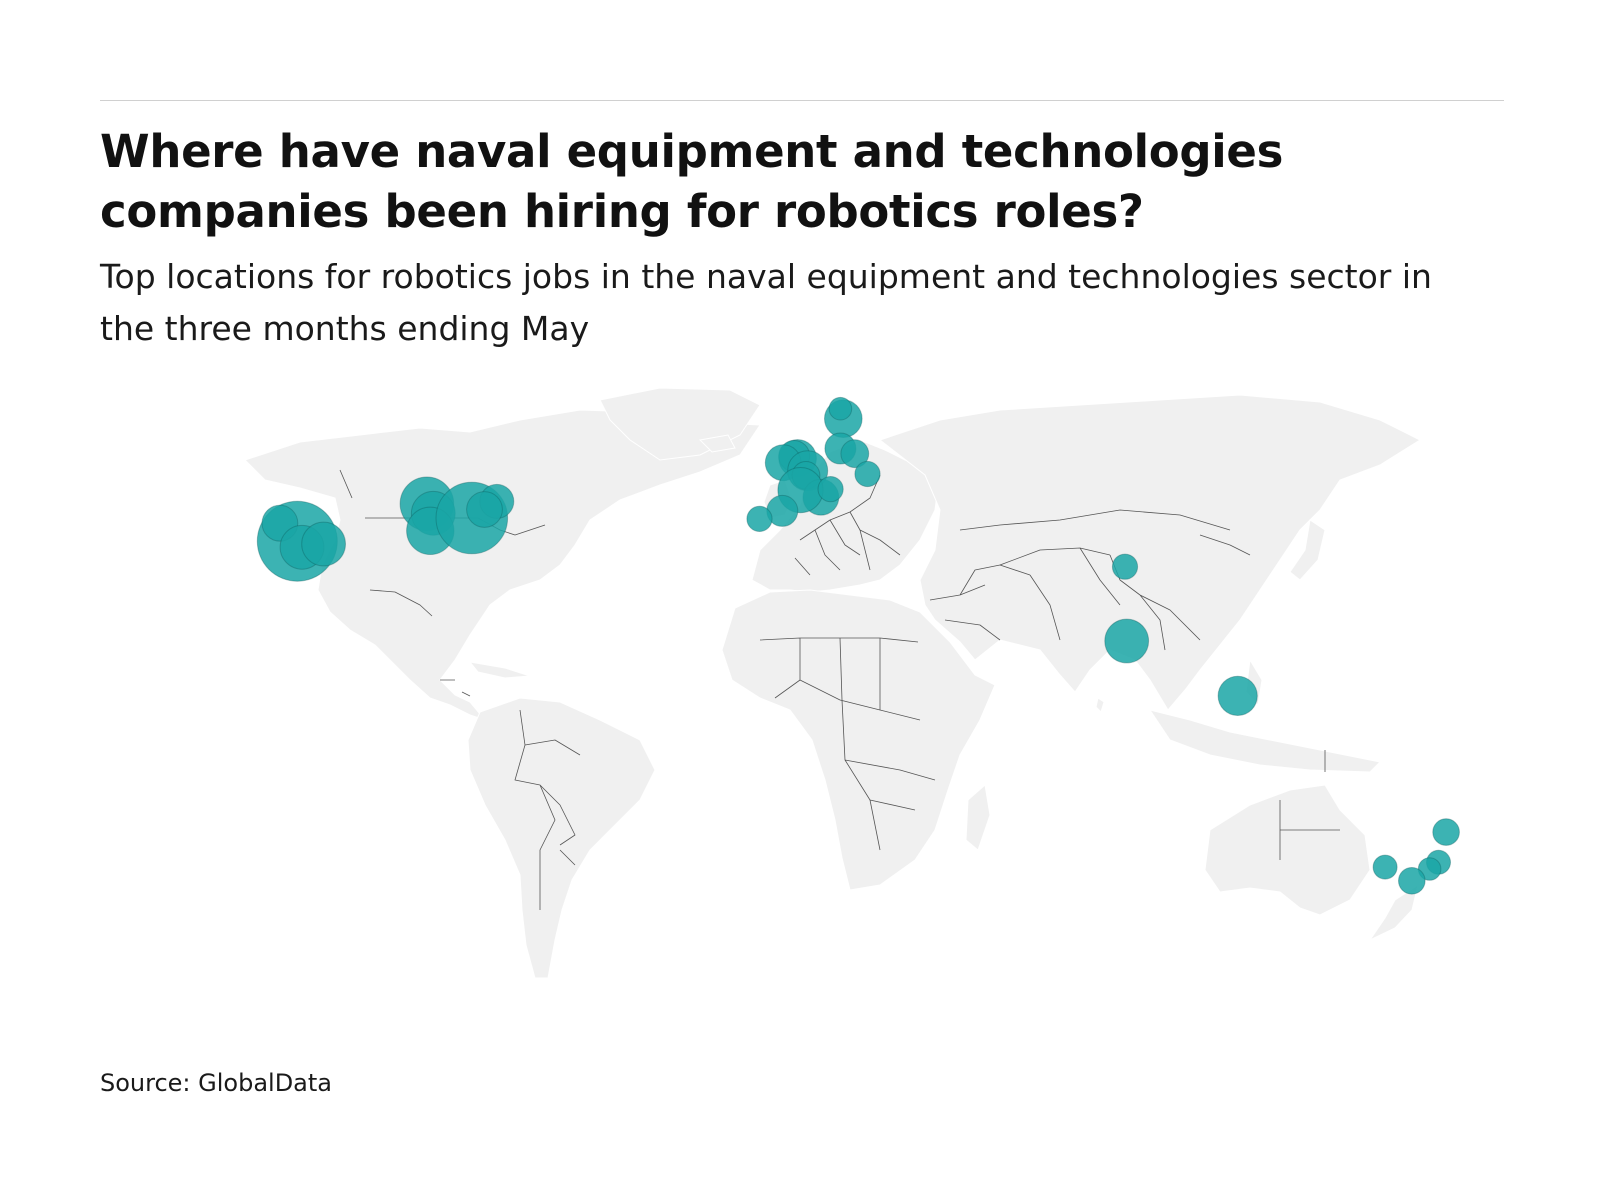 The image size is (1600, 1200). Describe the element at coordinates (978, 817) in the screenshot. I see `land-madagascar` at that location.